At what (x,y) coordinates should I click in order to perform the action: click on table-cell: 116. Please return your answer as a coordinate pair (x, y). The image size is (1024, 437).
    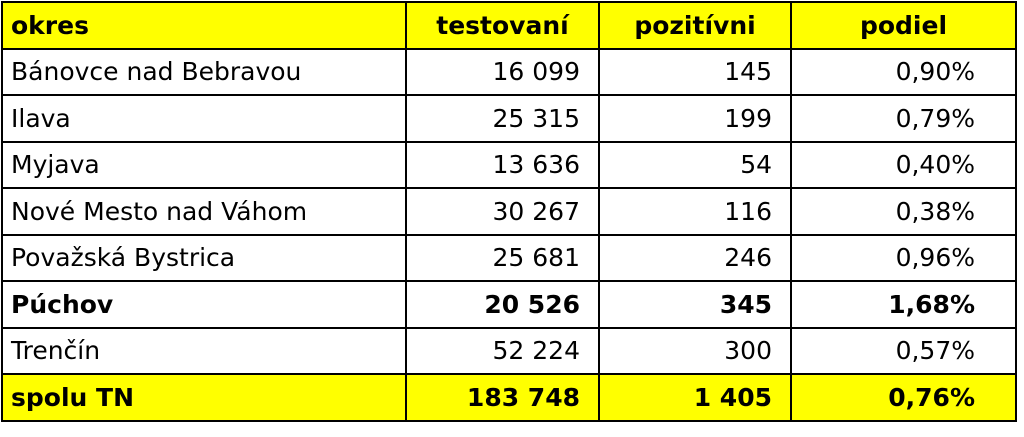
    Looking at the image, I should click on (695, 211).